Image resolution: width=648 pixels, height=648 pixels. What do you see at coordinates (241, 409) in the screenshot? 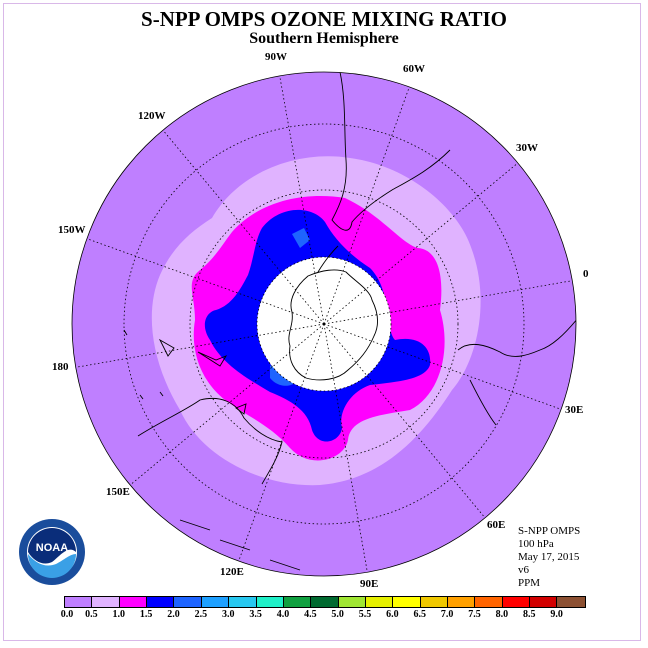
I see `tasmania` at bounding box center [241, 409].